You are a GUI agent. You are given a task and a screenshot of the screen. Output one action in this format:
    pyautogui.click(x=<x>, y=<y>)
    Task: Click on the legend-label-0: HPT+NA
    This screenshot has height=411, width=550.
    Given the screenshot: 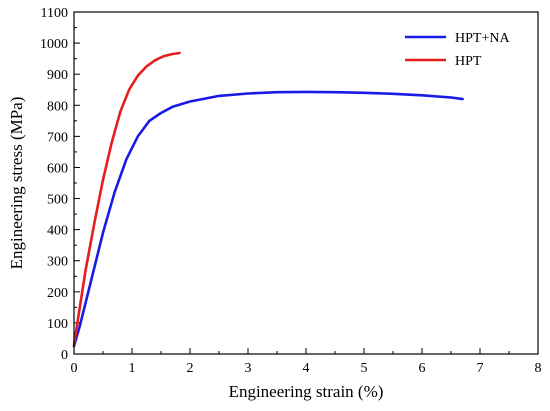 What is the action you would take?
    pyautogui.click(x=482, y=38)
    